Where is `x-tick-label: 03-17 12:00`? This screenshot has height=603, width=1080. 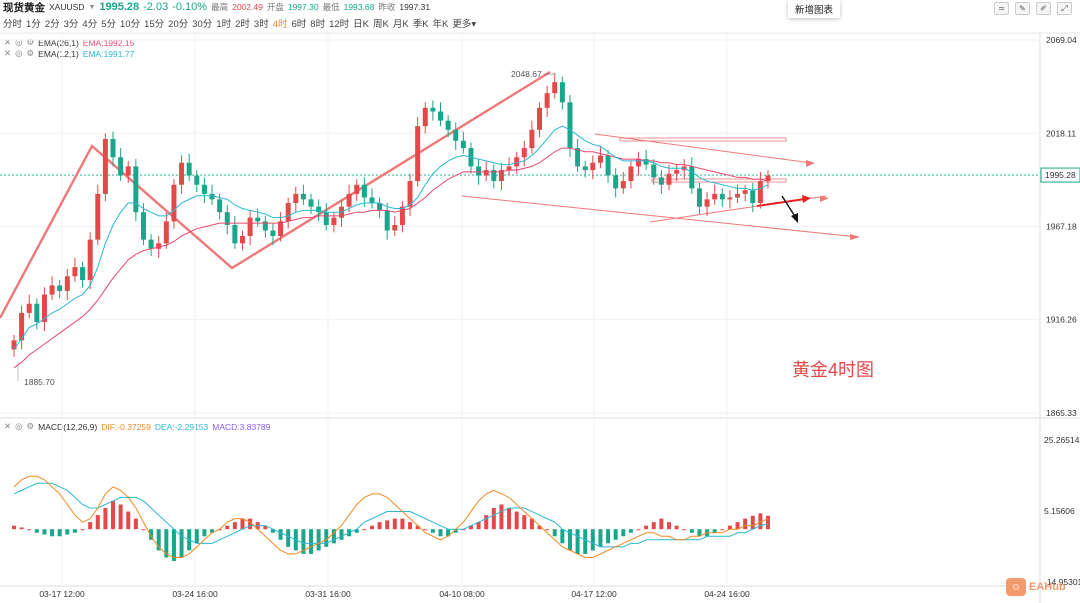 x-tick-label: 03-17 12:00 is located at coordinates (62, 594).